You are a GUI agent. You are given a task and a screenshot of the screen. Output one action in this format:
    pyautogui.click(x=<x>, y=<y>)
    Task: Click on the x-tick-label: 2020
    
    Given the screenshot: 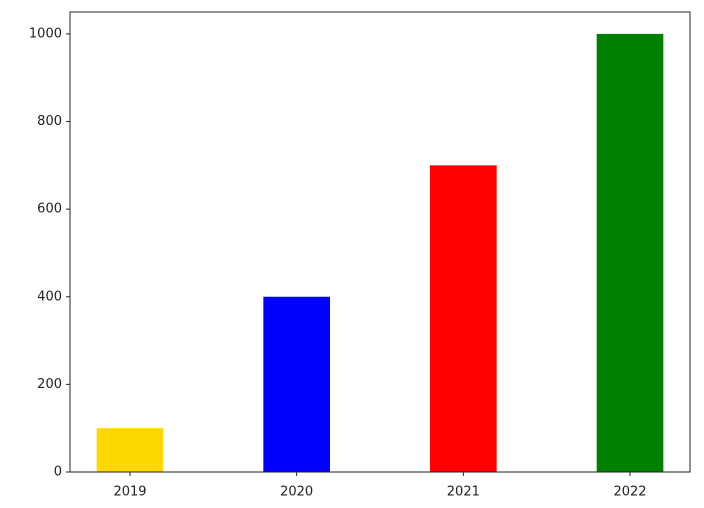 What is the action you would take?
    pyautogui.click(x=296, y=492)
    